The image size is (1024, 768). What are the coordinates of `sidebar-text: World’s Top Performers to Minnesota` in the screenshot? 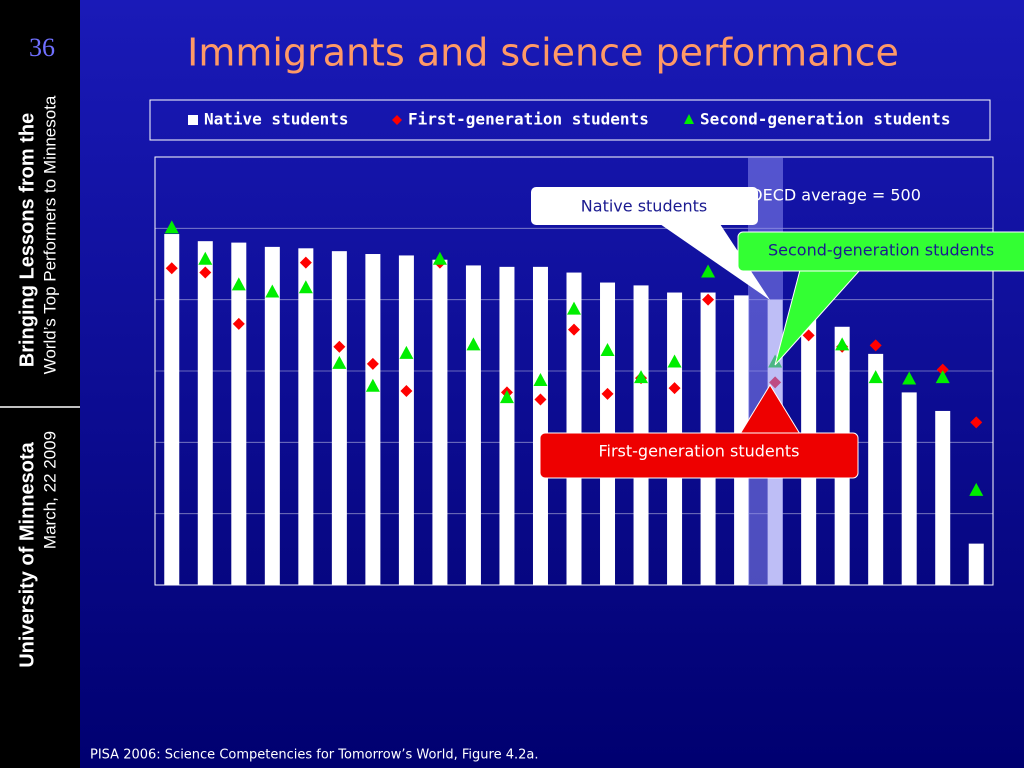 It's located at (49, 234).